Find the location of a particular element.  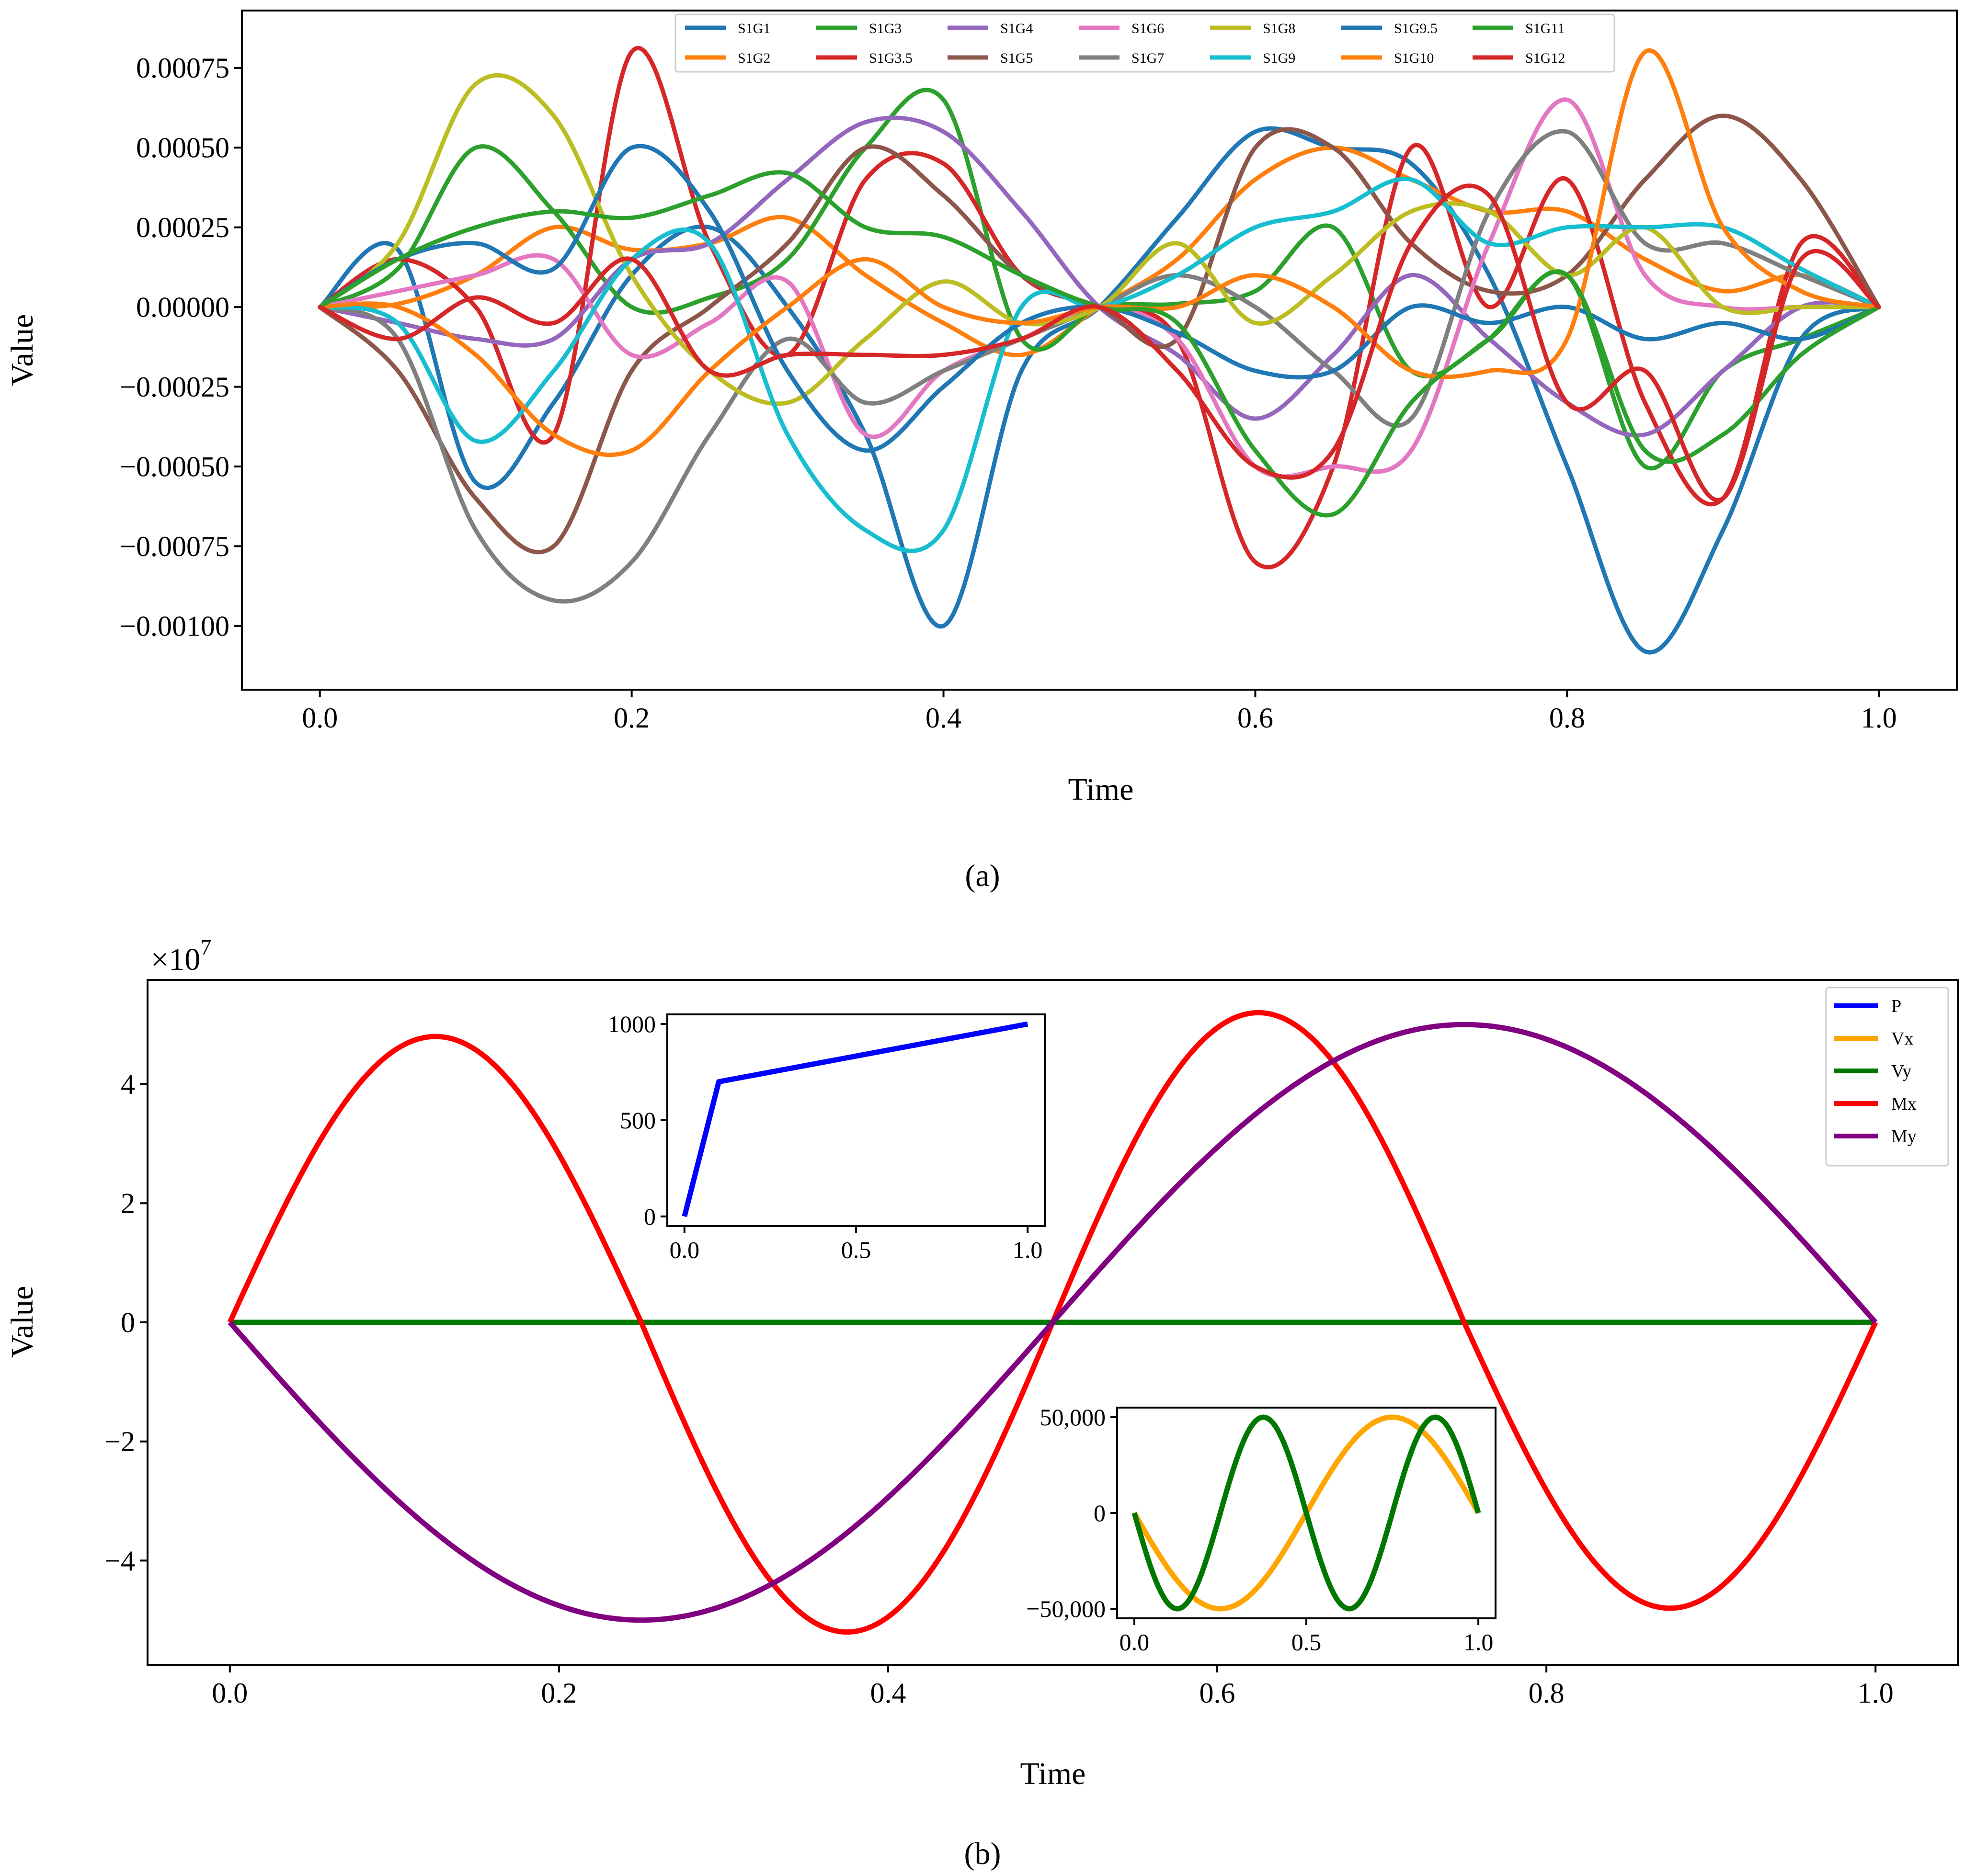

legend-a-label-s1g5: S1G5 is located at coordinates (1017, 58).